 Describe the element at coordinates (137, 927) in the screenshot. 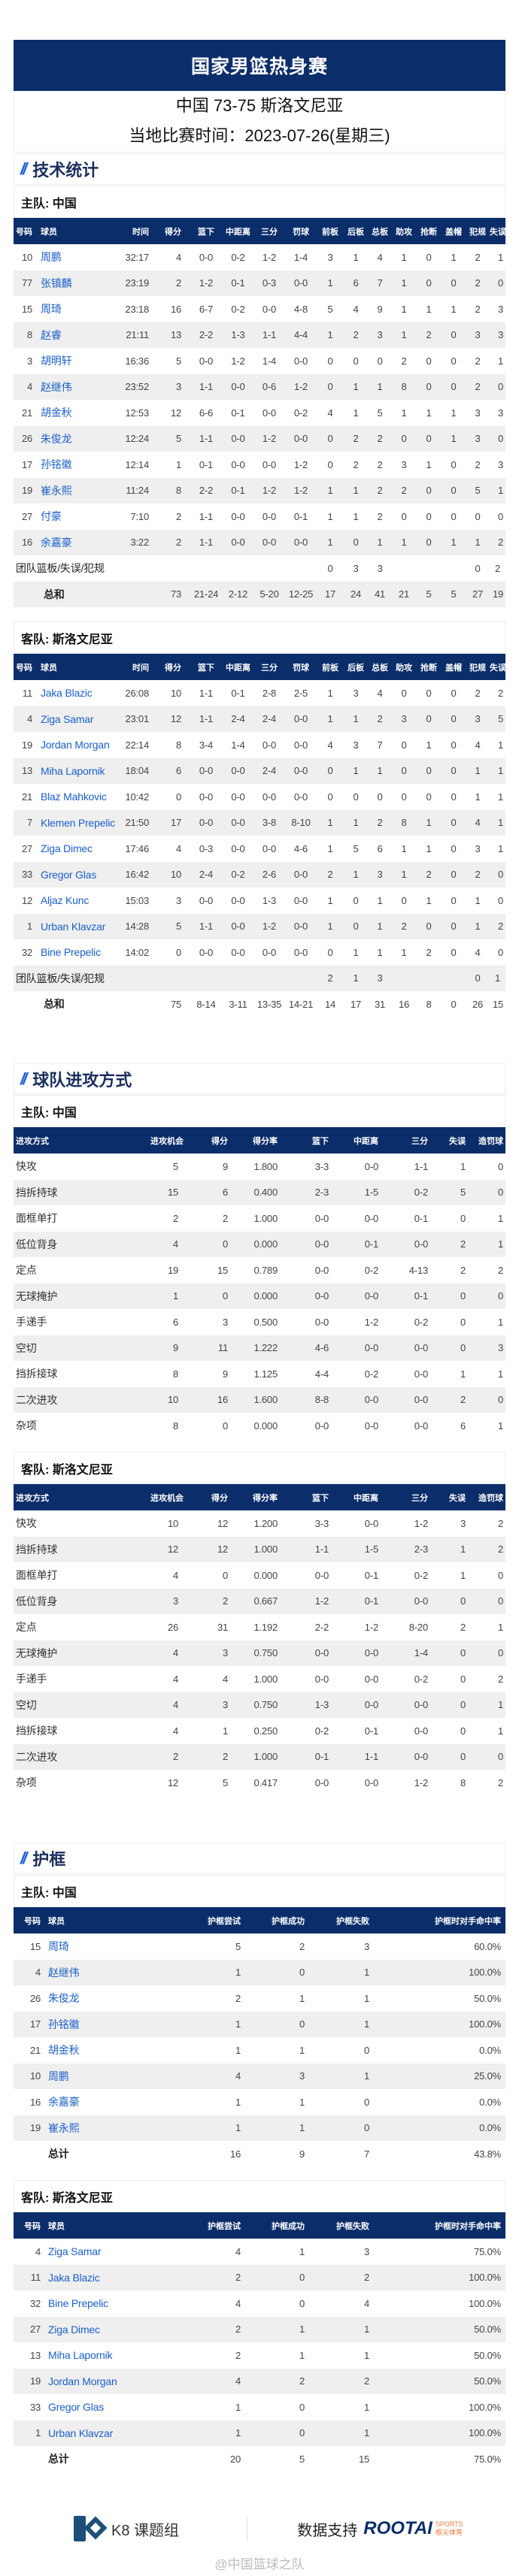

I see `stat-cell: 14:28` at that location.